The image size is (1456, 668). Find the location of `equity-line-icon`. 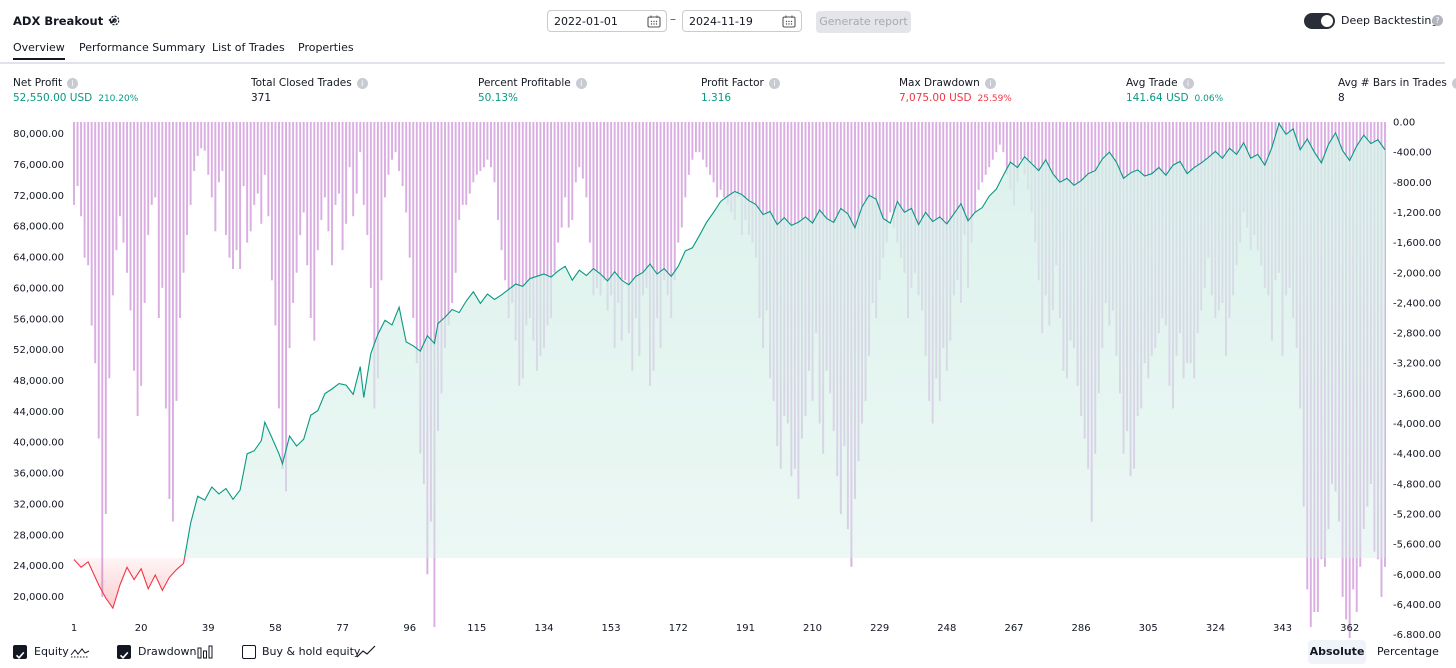

equity-line-icon is located at coordinates (80, 653).